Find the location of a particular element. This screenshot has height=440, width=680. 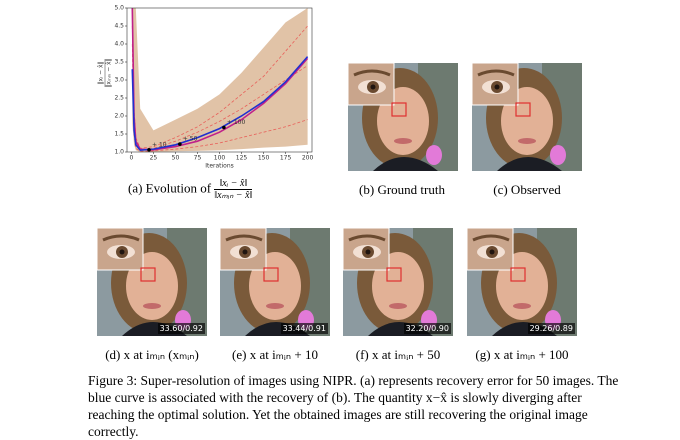

caption-text: (a) Evolution of is located at coordinates (170, 188).